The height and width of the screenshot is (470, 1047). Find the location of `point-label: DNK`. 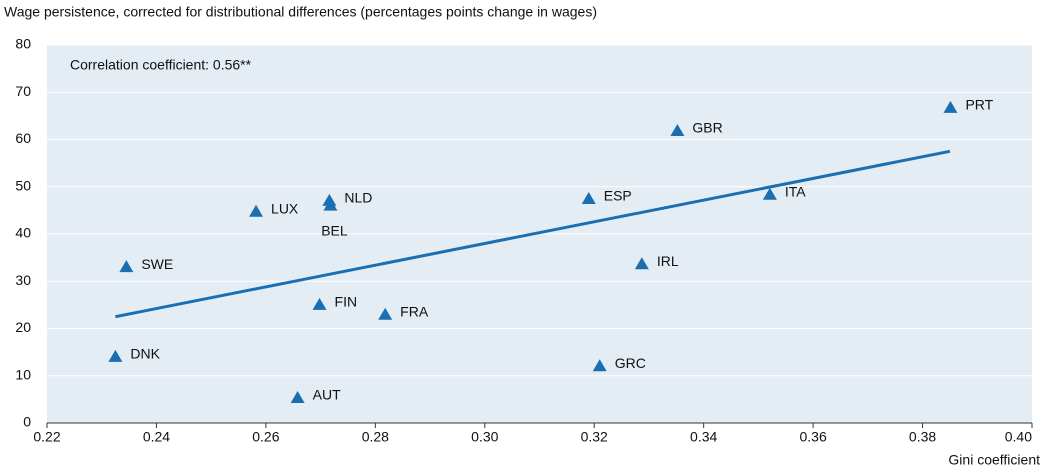

point-label: DNK is located at coordinates (145, 354).